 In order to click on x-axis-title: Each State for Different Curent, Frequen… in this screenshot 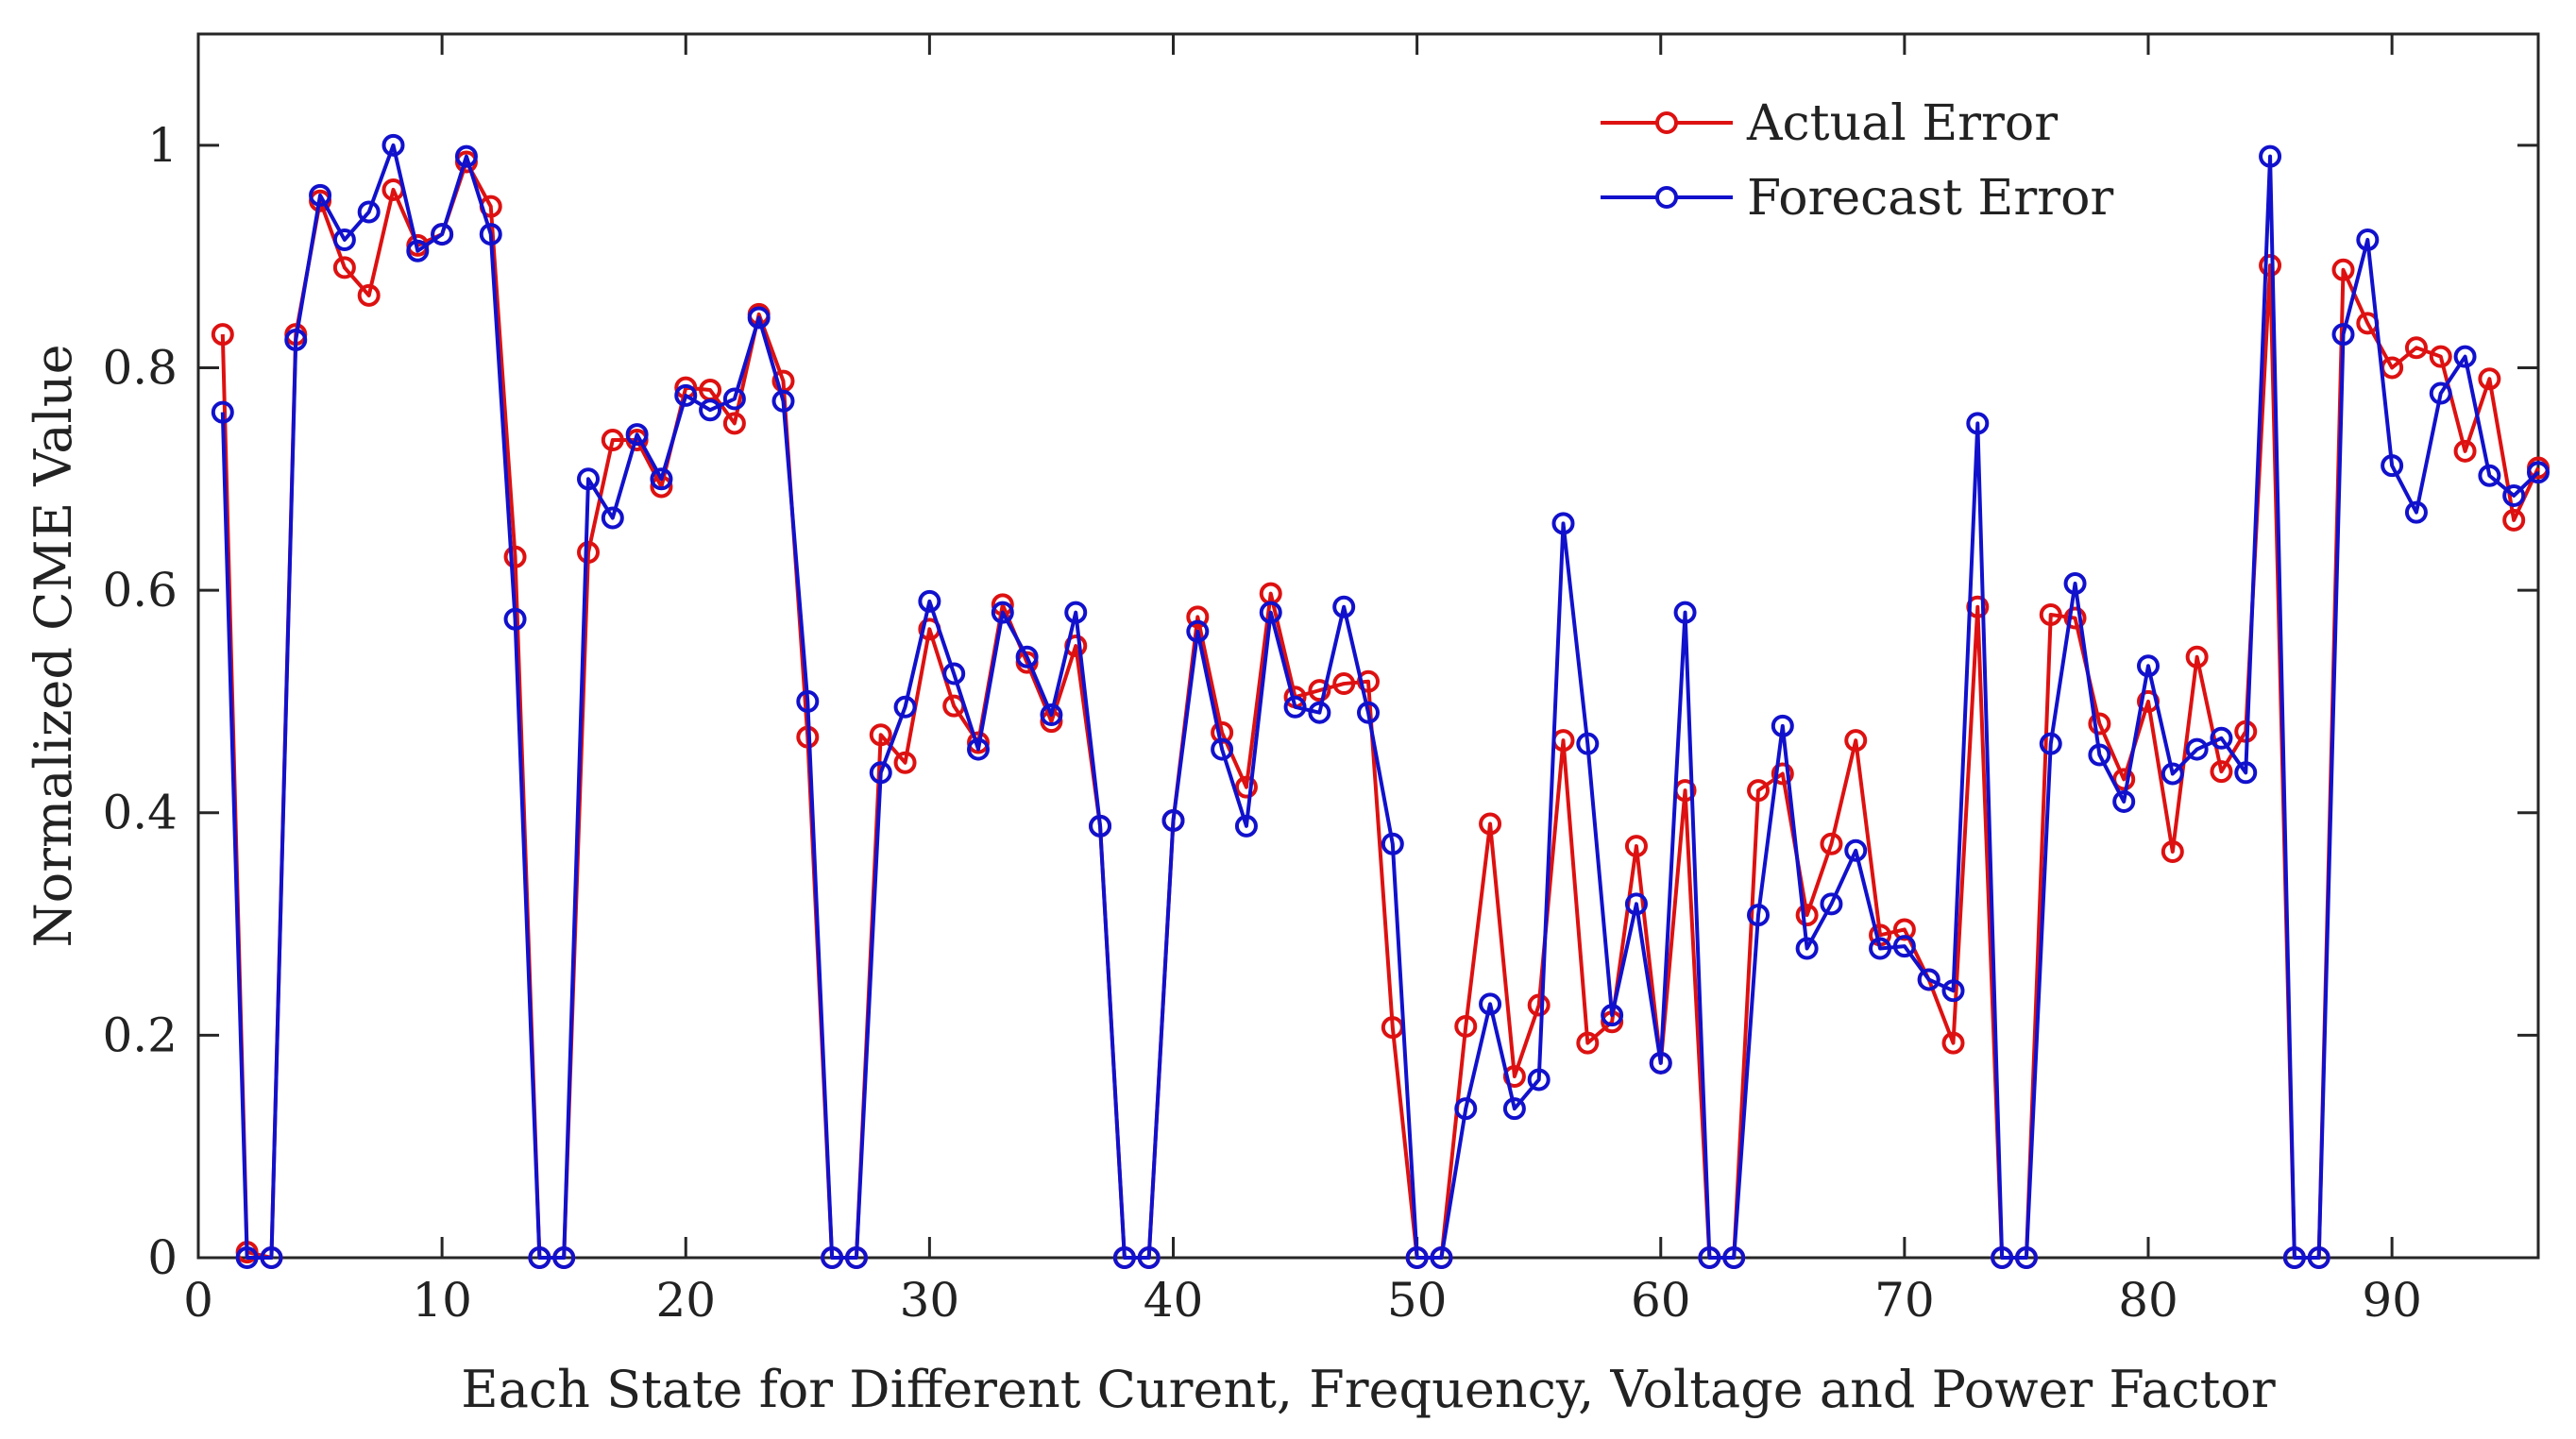, I will do `click(1368, 1389)`.